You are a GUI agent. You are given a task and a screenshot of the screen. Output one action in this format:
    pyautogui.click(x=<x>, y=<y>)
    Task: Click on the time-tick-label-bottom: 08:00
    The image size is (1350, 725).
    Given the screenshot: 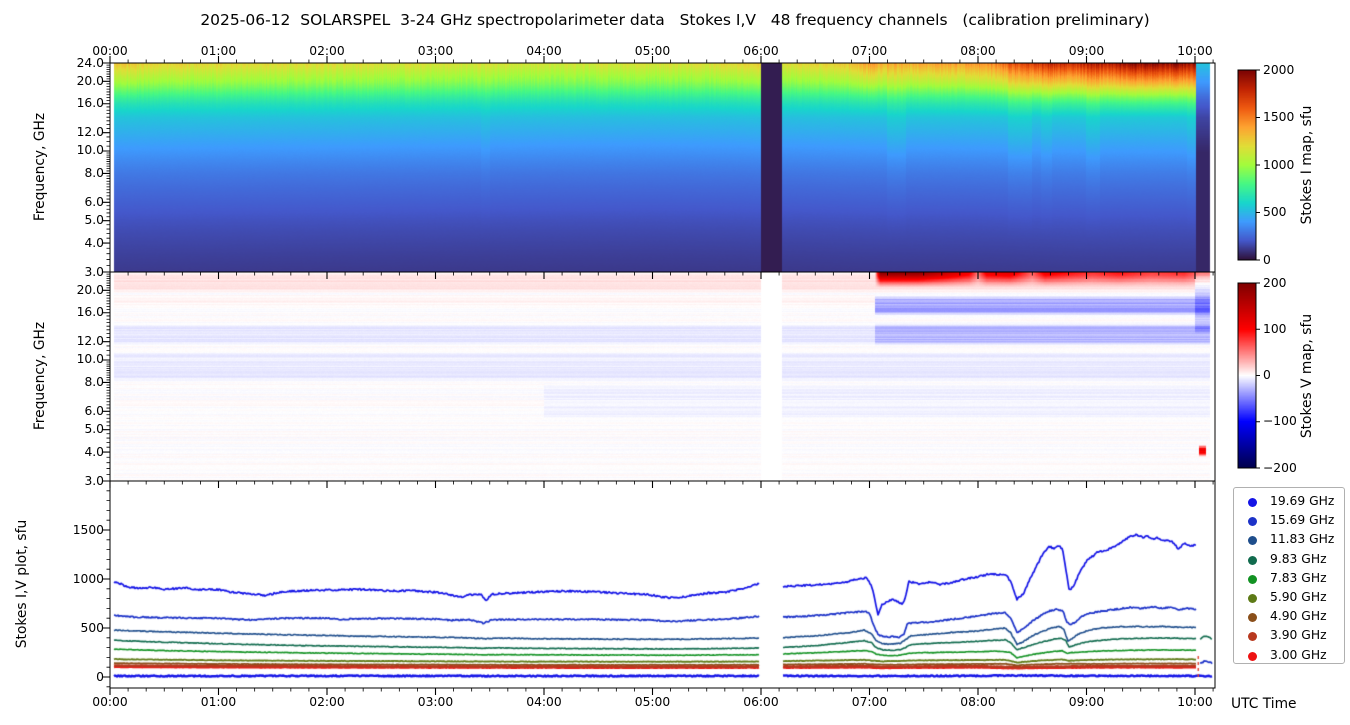 What is the action you would take?
    pyautogui.click(x=978, y=702)
    